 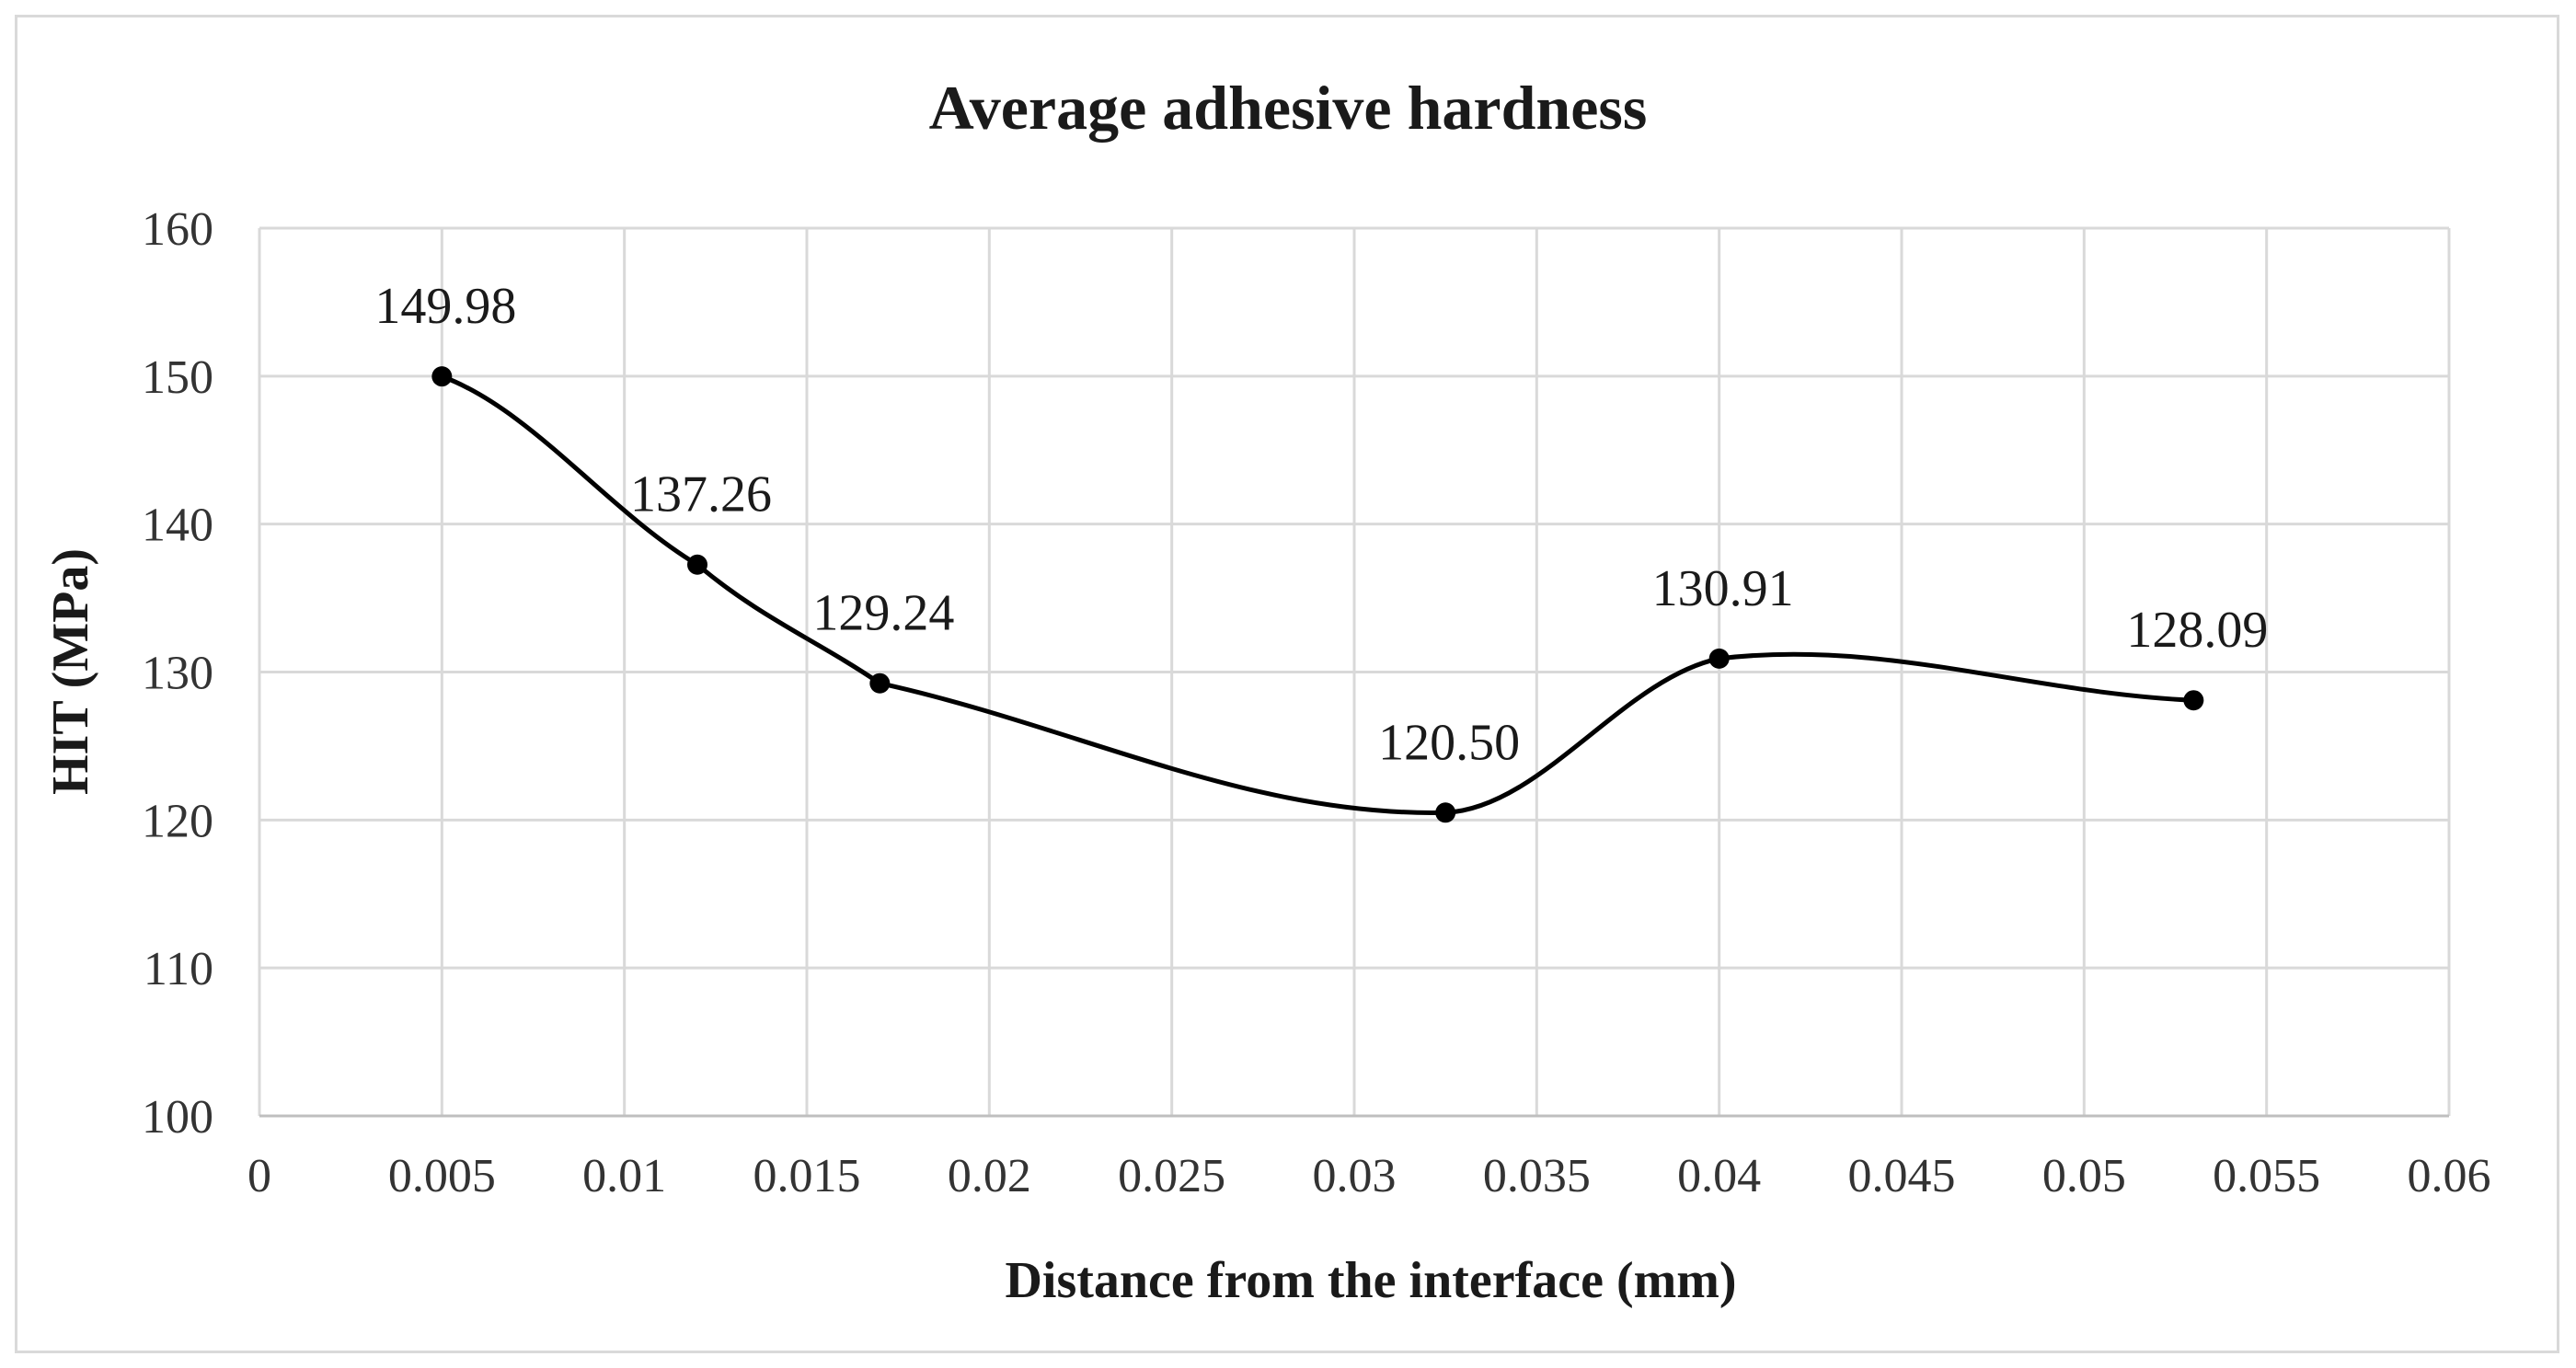 What do you see at coordinates (259, 1176) in the screenshot?
I see `x-tick-label: 0` at bounding box center [259, 1176].